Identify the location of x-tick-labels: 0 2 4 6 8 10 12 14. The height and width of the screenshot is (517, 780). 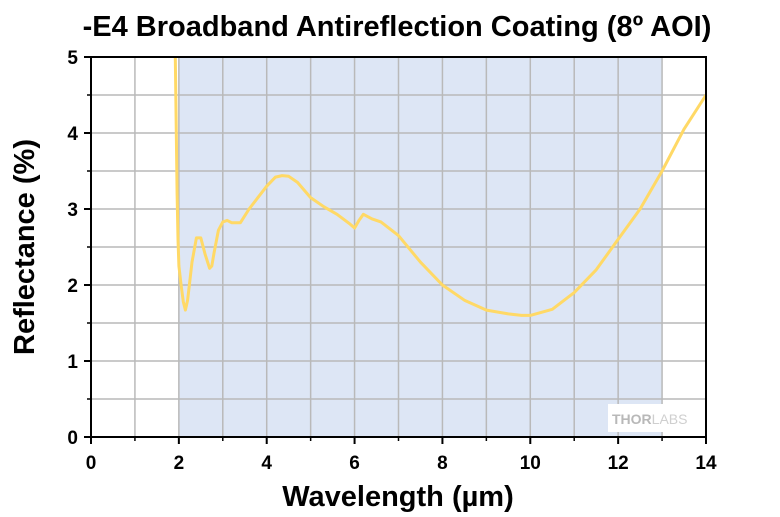
(401, 463).